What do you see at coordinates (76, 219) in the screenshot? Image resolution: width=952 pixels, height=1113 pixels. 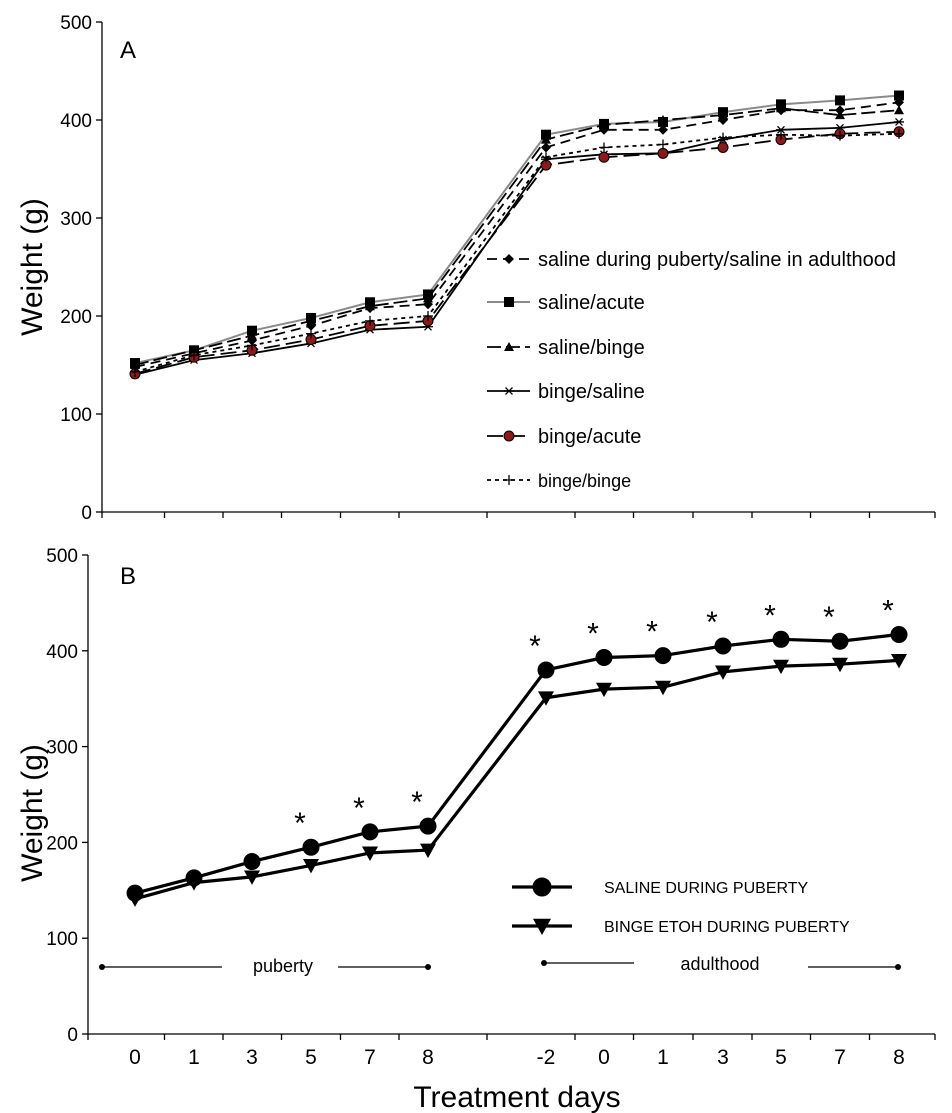 I see `panel-a-y-tick-label: 300` at bounding box center [76, 219].